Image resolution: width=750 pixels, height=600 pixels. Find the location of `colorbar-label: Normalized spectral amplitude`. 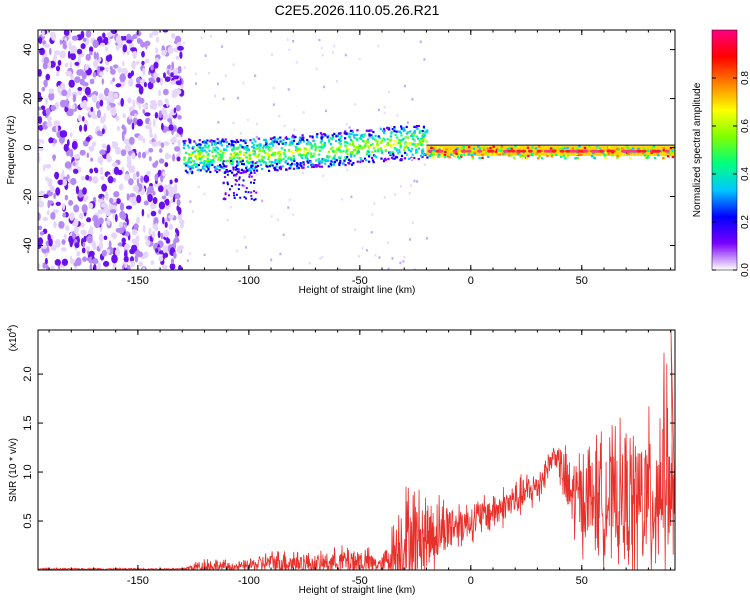

colorbar-label: Normalized spectral amplitude is located at coordinates (697, 149).